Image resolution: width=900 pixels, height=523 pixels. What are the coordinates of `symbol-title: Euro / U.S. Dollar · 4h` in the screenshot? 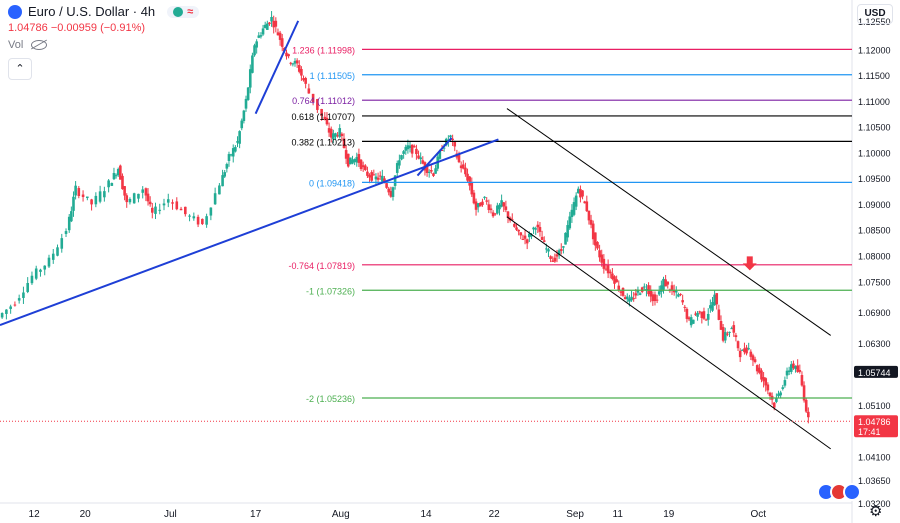 It's located at (91, 11).